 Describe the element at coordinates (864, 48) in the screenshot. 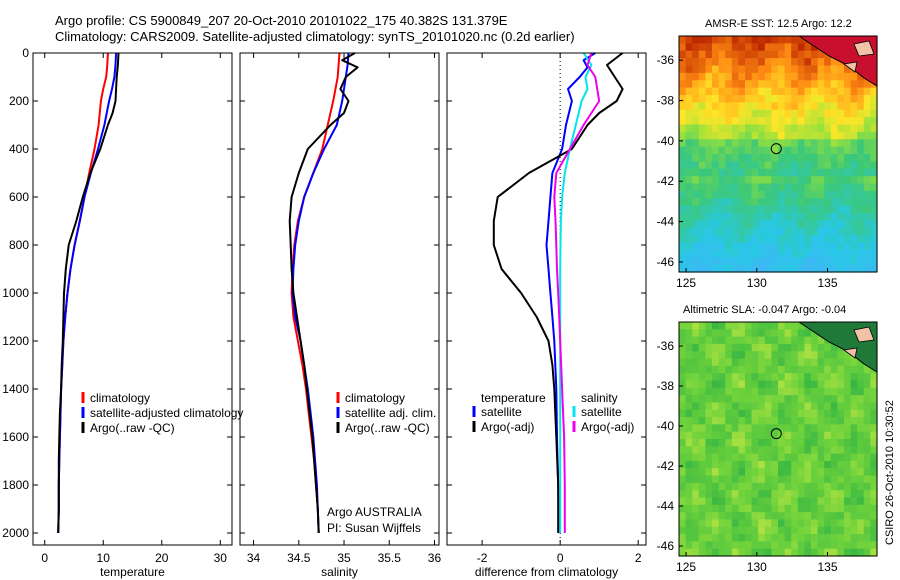

I see `land-patch` at that location.